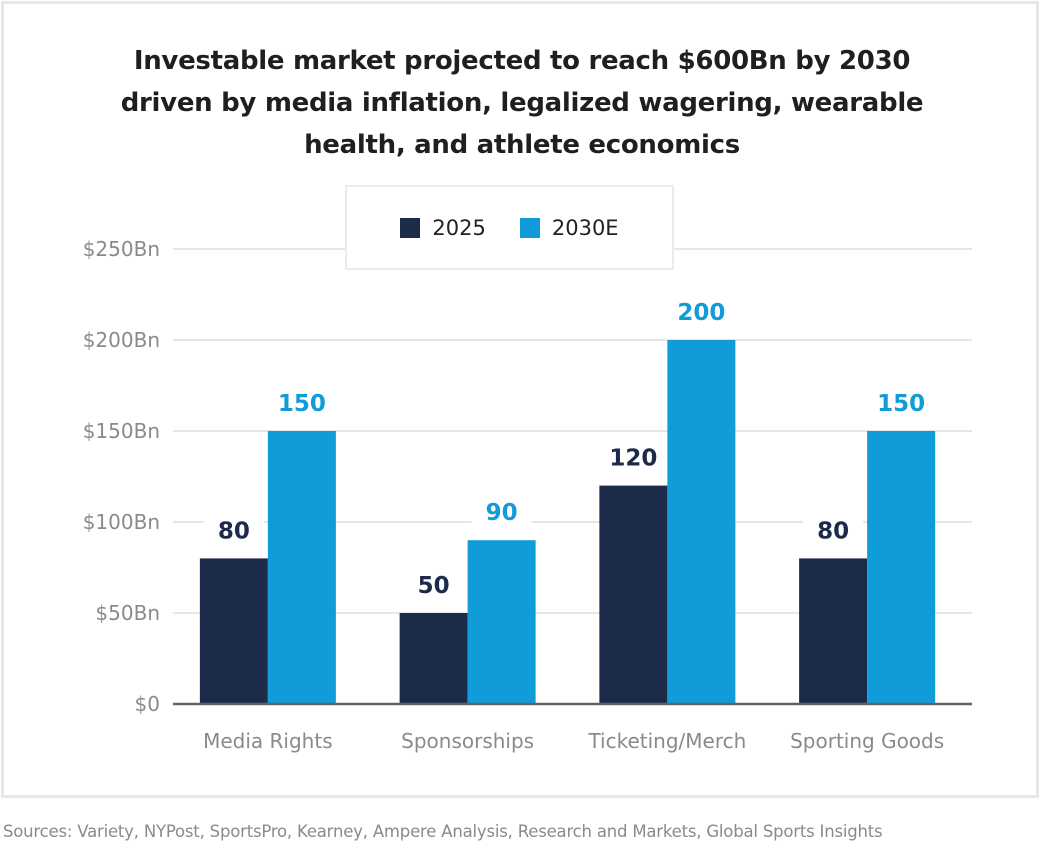 This screenshot has height=848, width=1044. Describe the element at coordinates (467, 741) in the screenshot. I see `x-tick-label: Sponsorships` at that location.